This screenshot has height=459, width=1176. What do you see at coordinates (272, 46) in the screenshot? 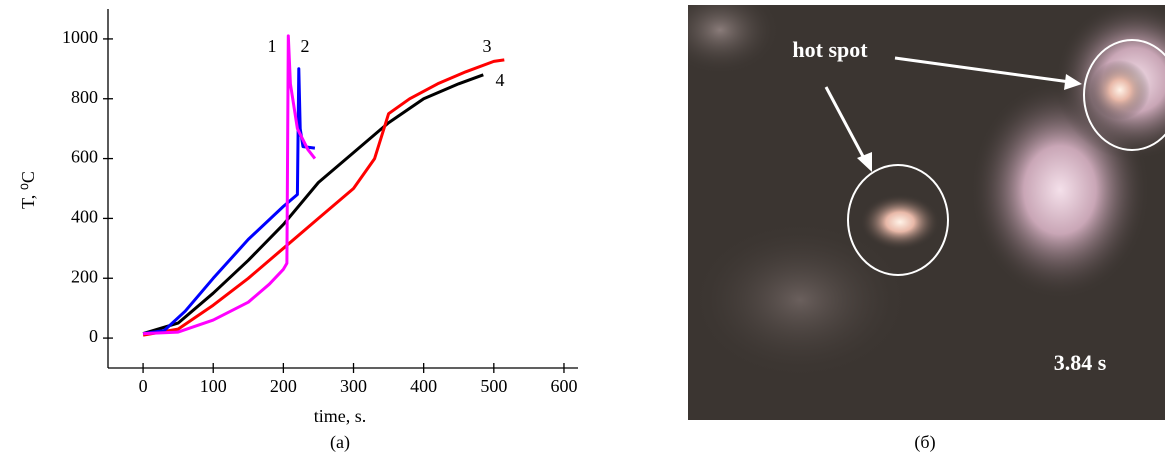
I see `series-label: 1` at bounding box center [272, 46].